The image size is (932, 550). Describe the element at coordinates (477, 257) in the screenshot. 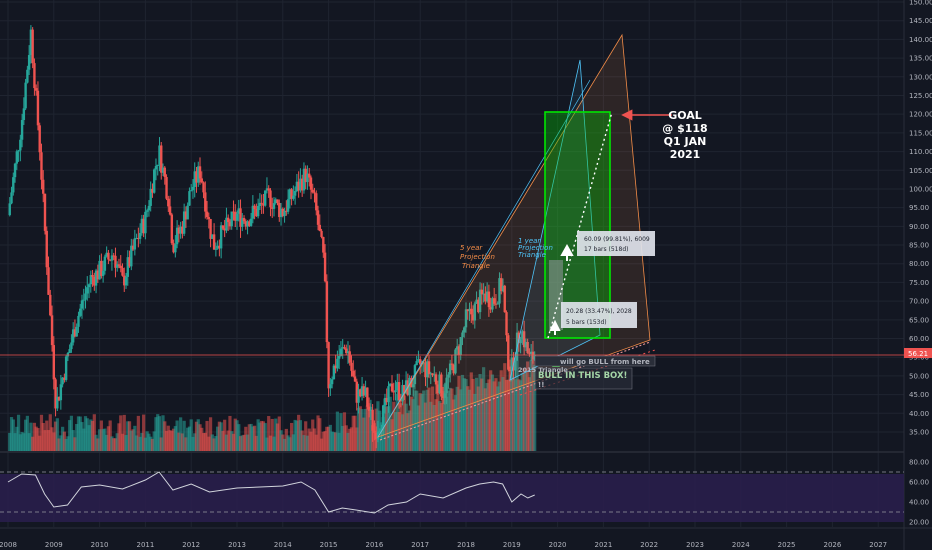

I see `five-year-label: 5 year Projection Triangle` at that location.